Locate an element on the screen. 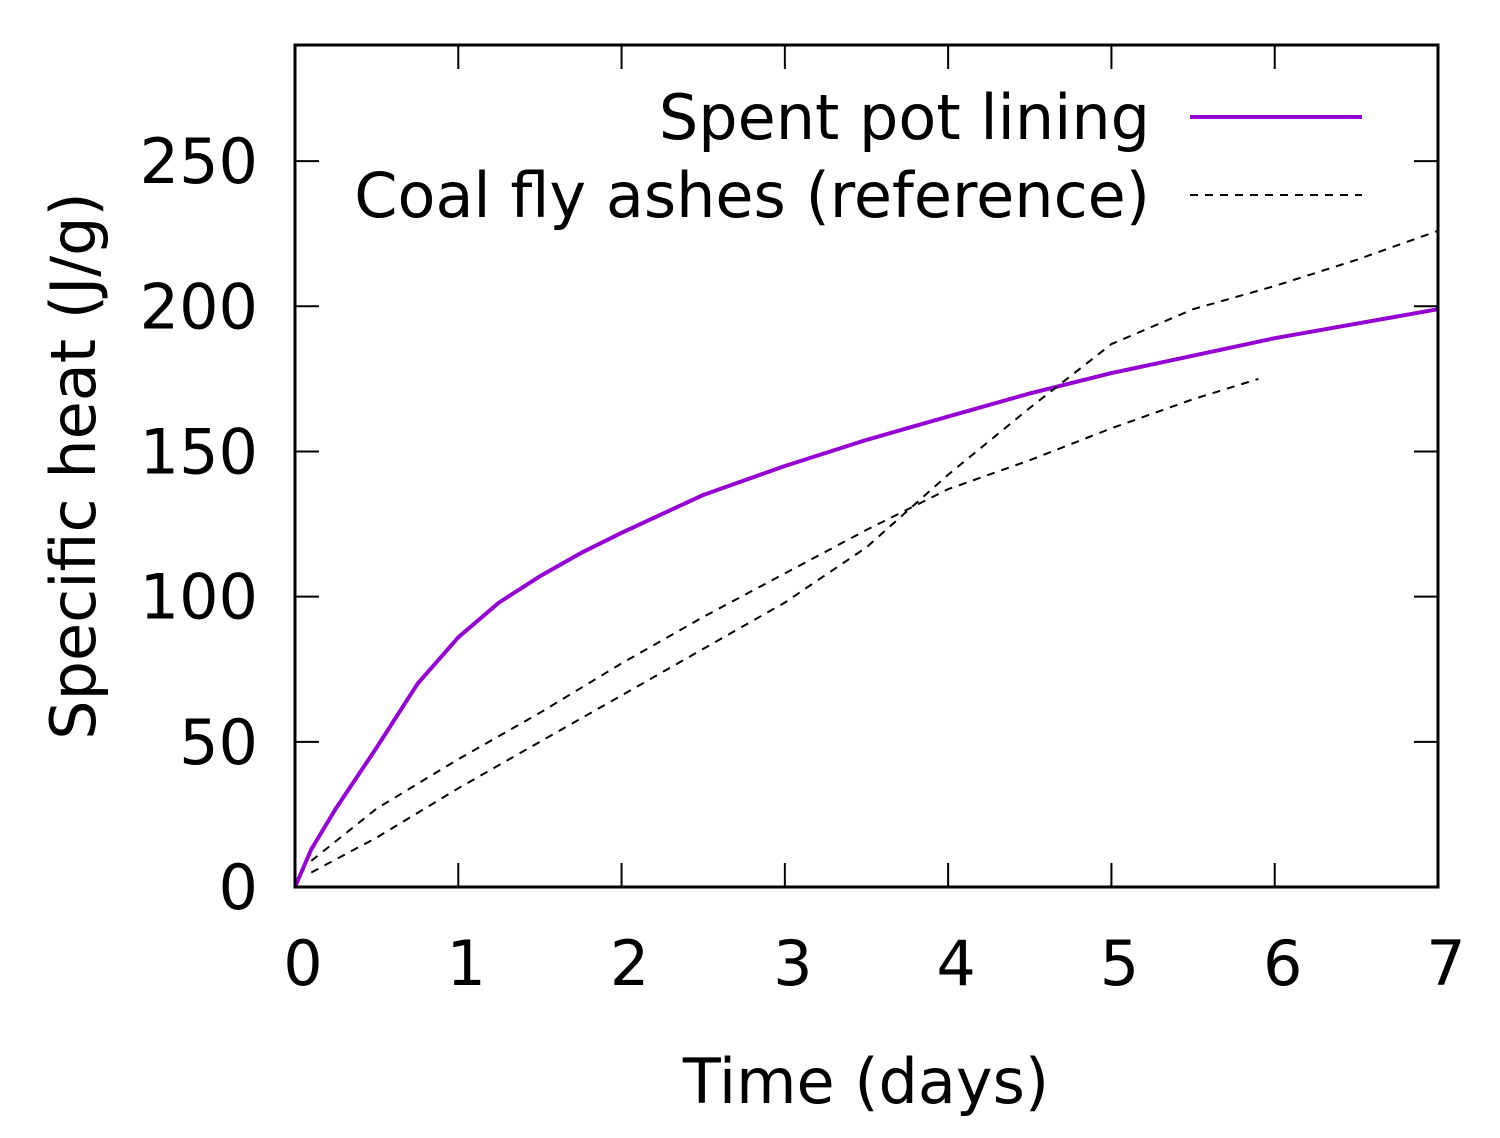  y-tick-label: 0 is located at coordinates (238, 887).